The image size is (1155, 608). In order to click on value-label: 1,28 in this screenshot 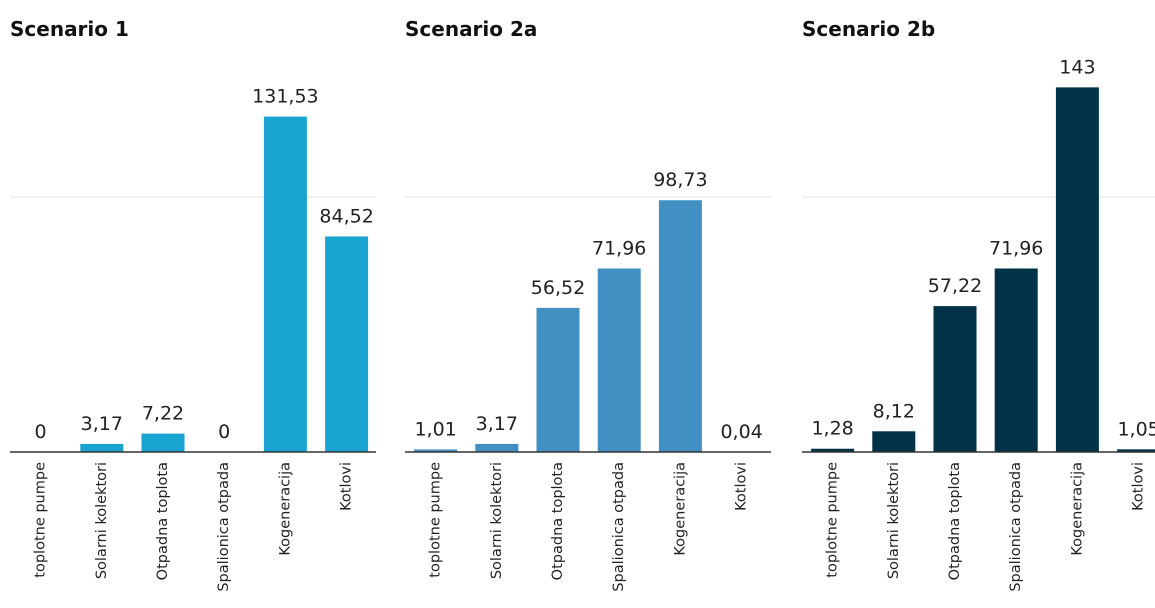, I will do `click(832, 429)`.